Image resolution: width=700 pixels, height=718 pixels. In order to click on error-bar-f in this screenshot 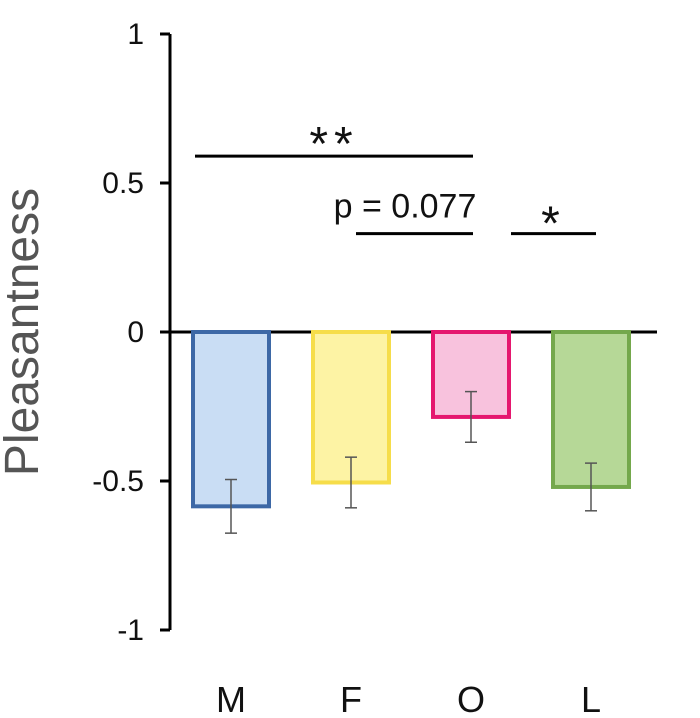, I will do `click(351, 482)`.